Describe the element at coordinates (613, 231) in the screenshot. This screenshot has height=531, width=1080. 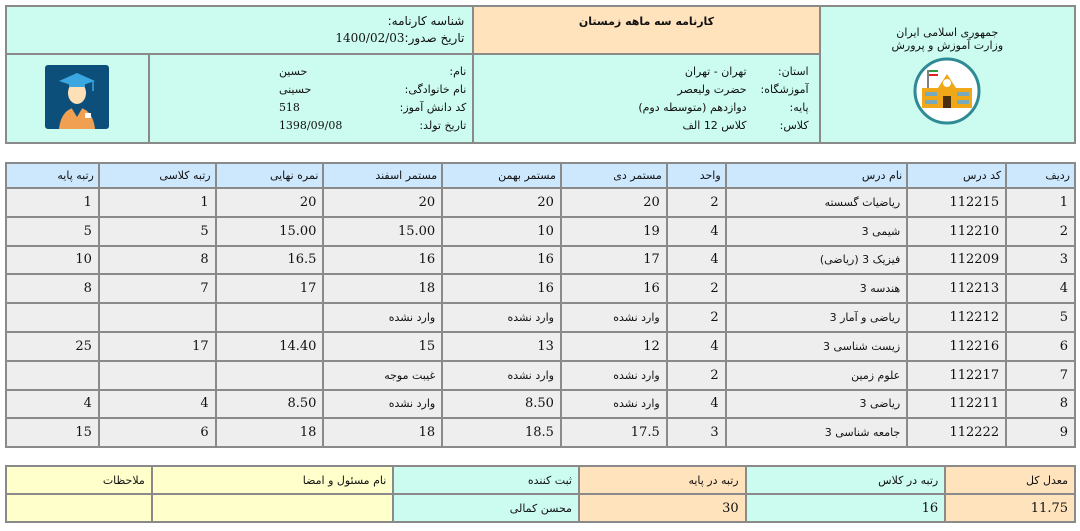
I see `table-cell: 19` at that location.